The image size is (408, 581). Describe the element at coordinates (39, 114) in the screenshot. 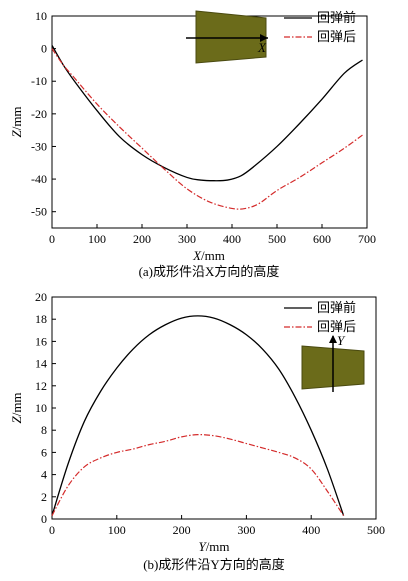

I see `chart-a-ytick-label: -20` at that location.